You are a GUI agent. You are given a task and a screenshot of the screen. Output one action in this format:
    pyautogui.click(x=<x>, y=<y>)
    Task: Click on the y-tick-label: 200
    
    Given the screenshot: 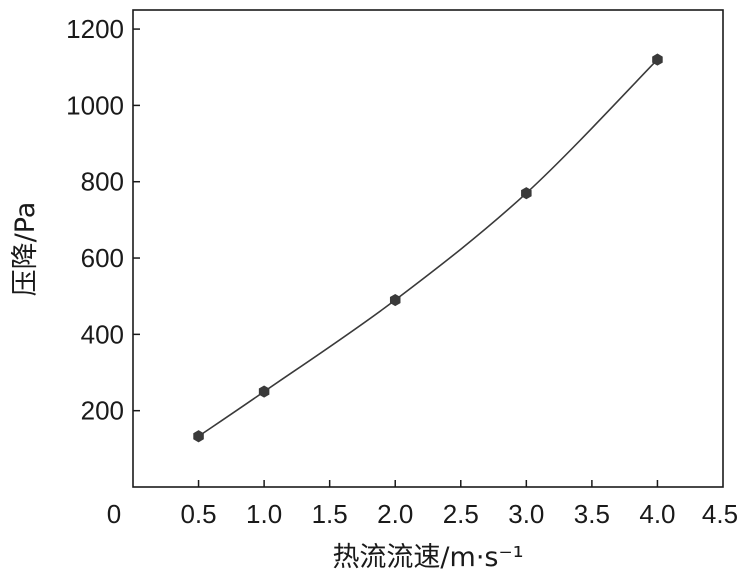 What is the action you would take?
    pyautogui.click(x=102, y=411)
    